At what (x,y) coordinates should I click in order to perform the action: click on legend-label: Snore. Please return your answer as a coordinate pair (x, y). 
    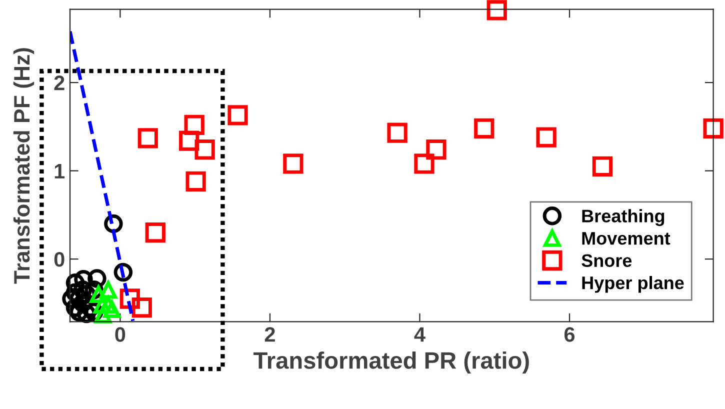
    Looking at the image, I should click on (607, 260).